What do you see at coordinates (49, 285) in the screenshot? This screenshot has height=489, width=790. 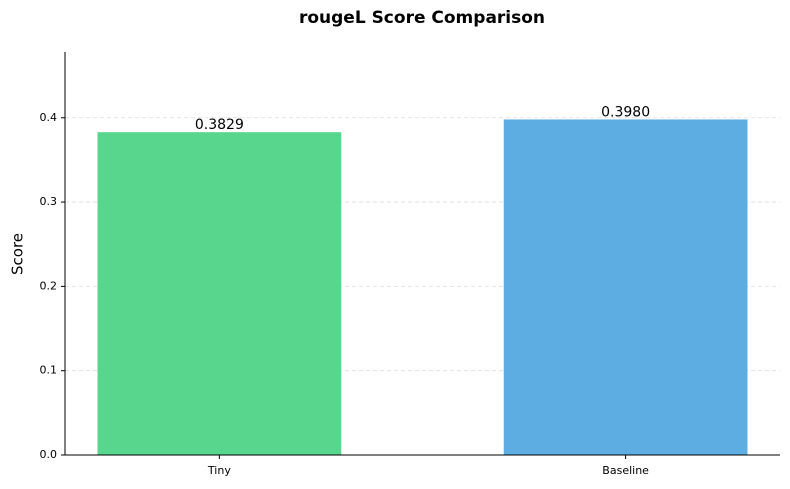 I see `y-tick-label: 0.2` at bounding box center [49, 285].